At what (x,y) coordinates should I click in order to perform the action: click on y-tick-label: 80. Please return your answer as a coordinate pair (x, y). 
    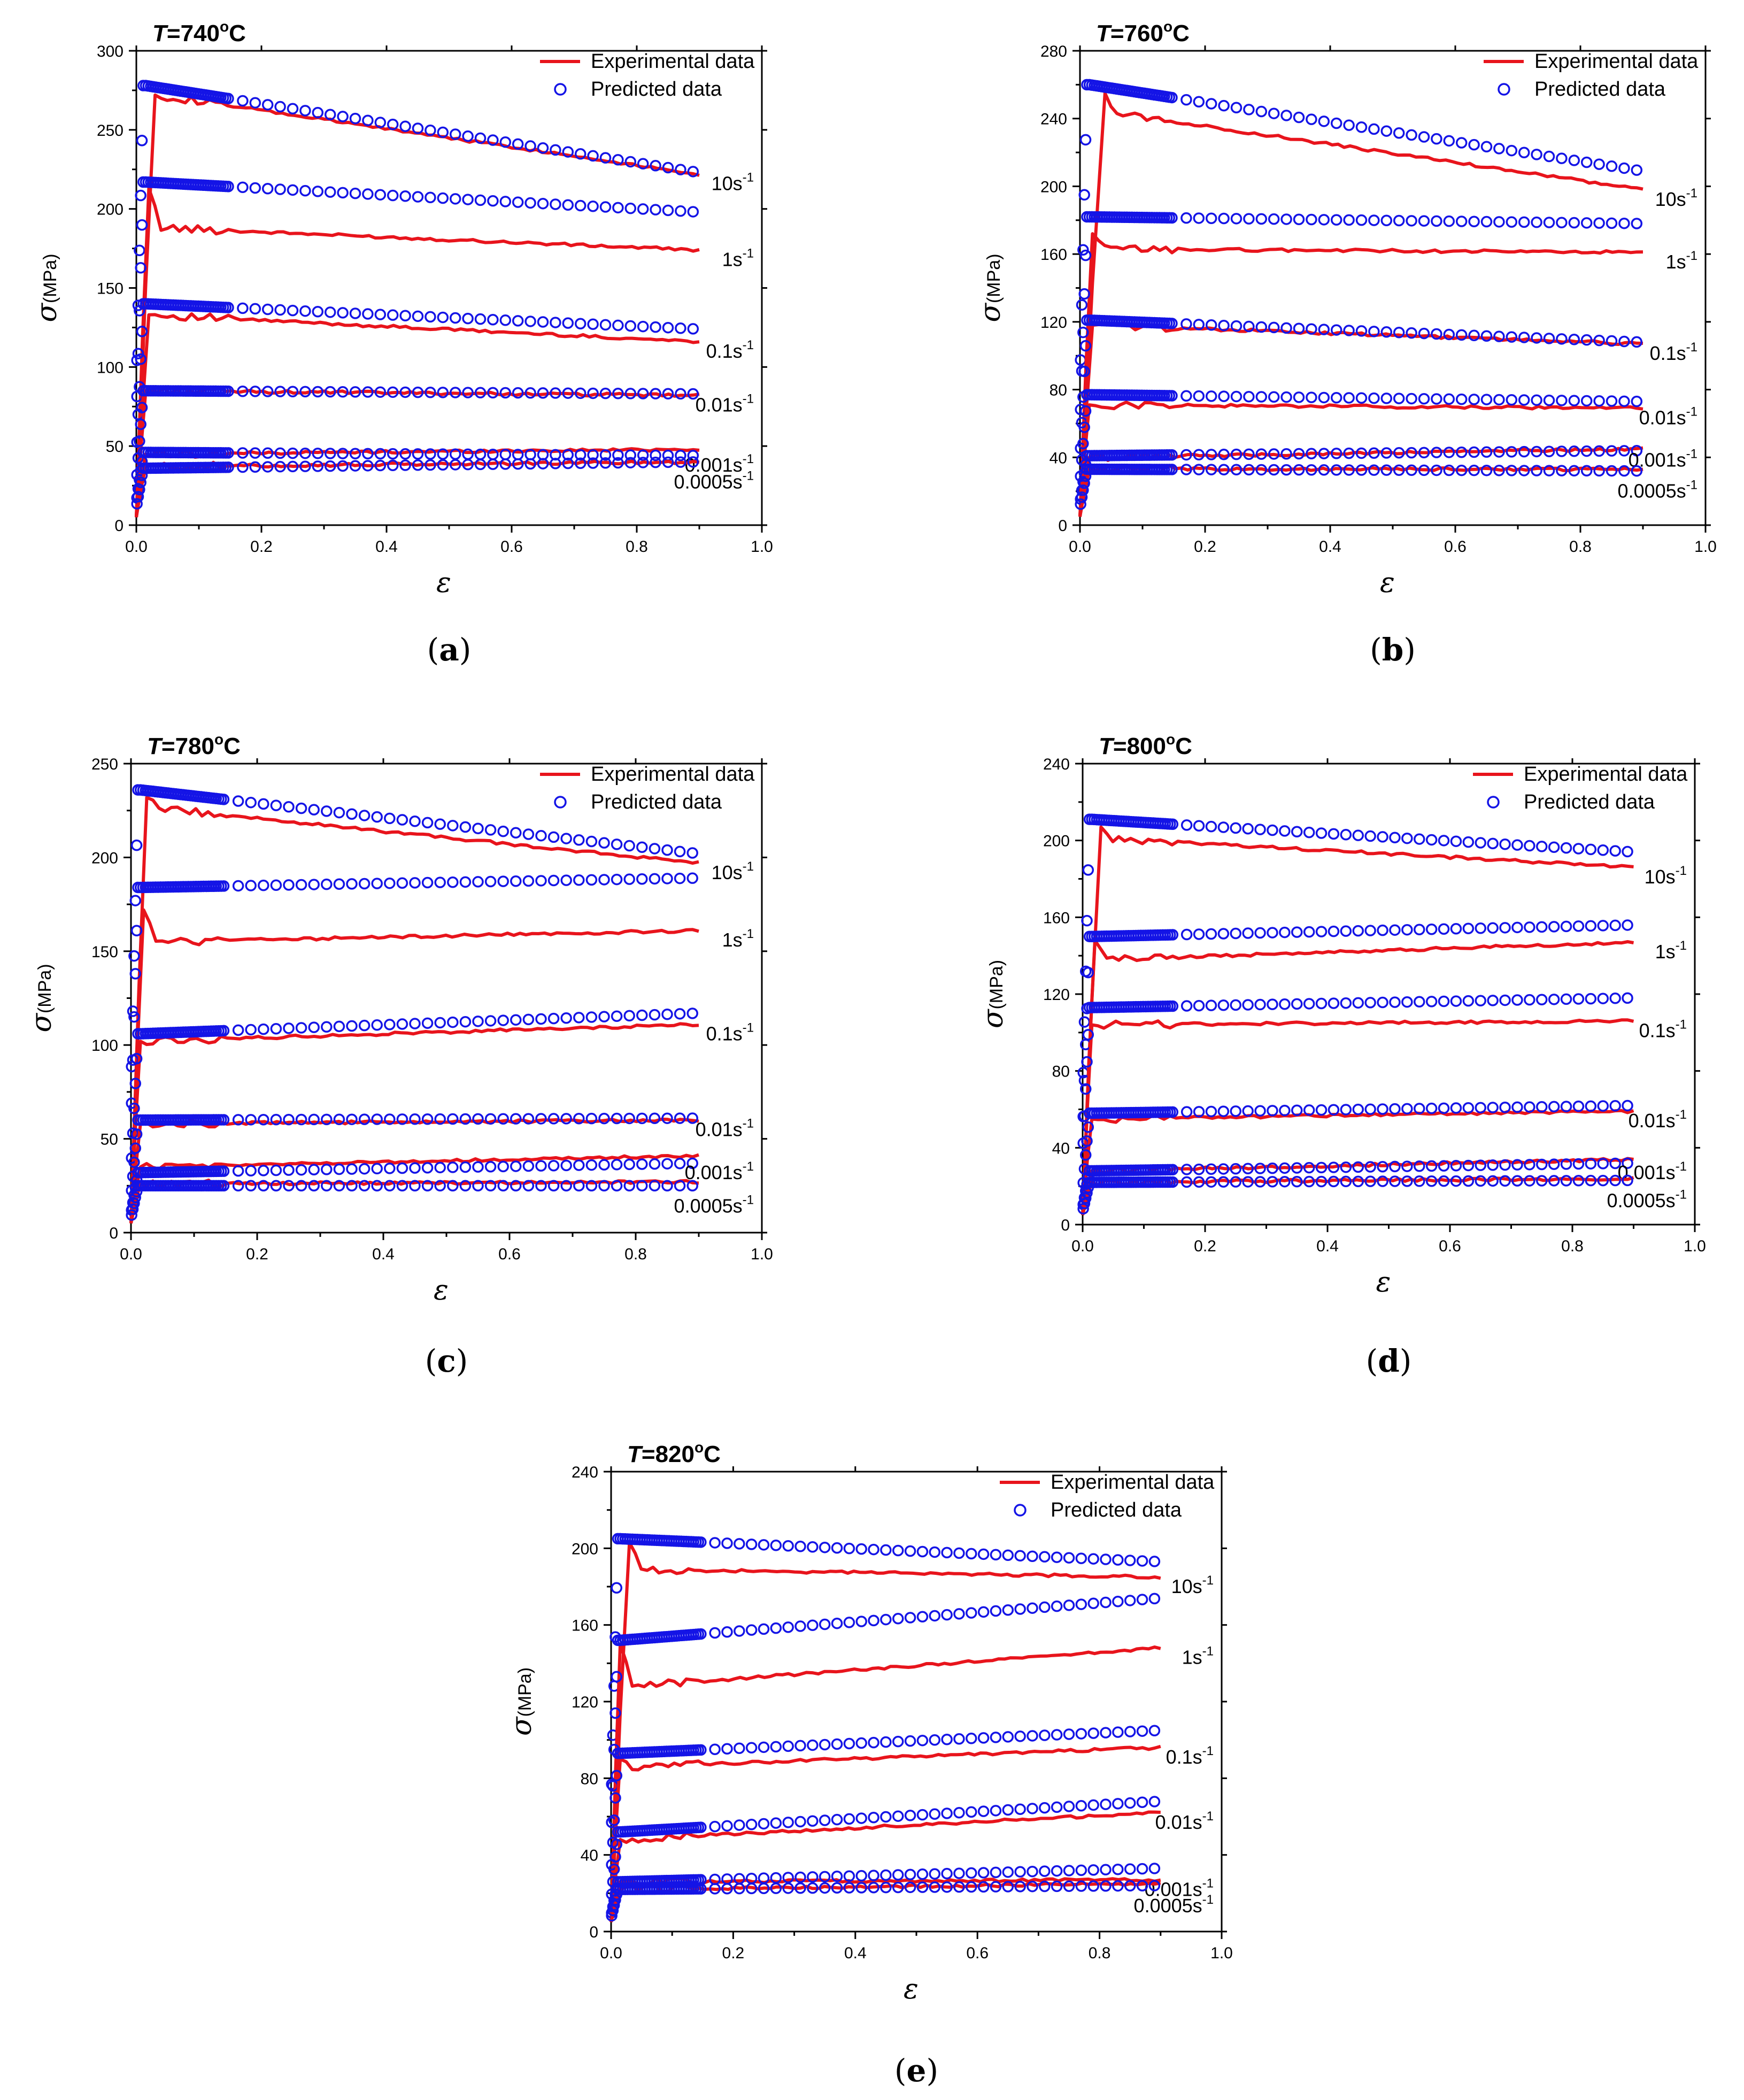
    Looking at the image, I should click on (589, 1779).